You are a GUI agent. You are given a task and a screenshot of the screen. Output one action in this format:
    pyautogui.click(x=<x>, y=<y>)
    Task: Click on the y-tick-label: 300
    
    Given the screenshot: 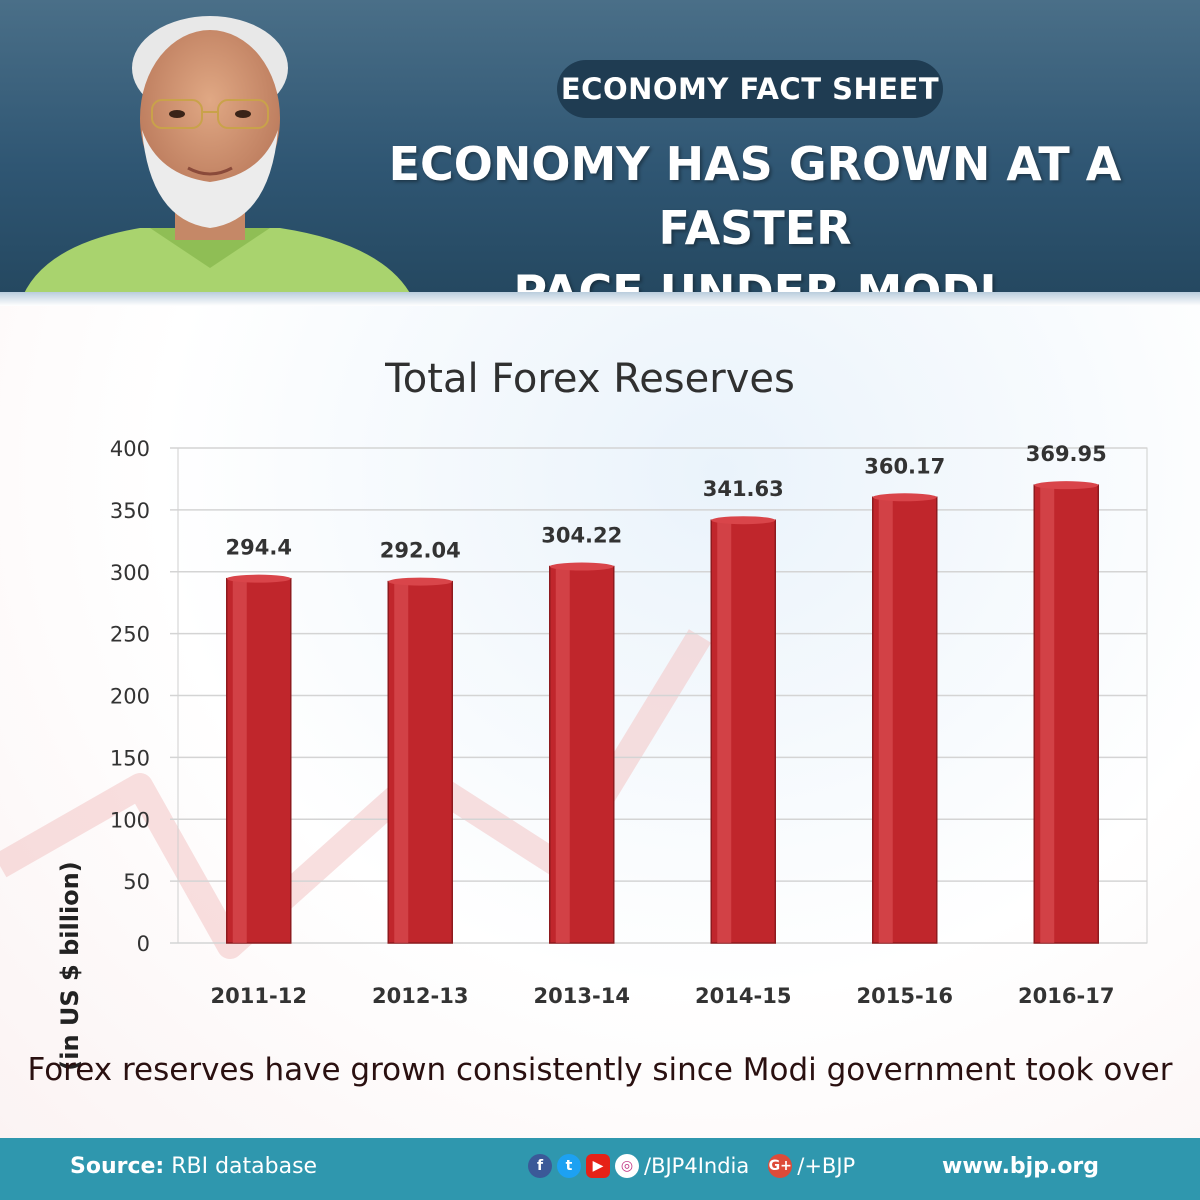 What is the action you would take?
    pyautogui.click(x=130, y=573)
    